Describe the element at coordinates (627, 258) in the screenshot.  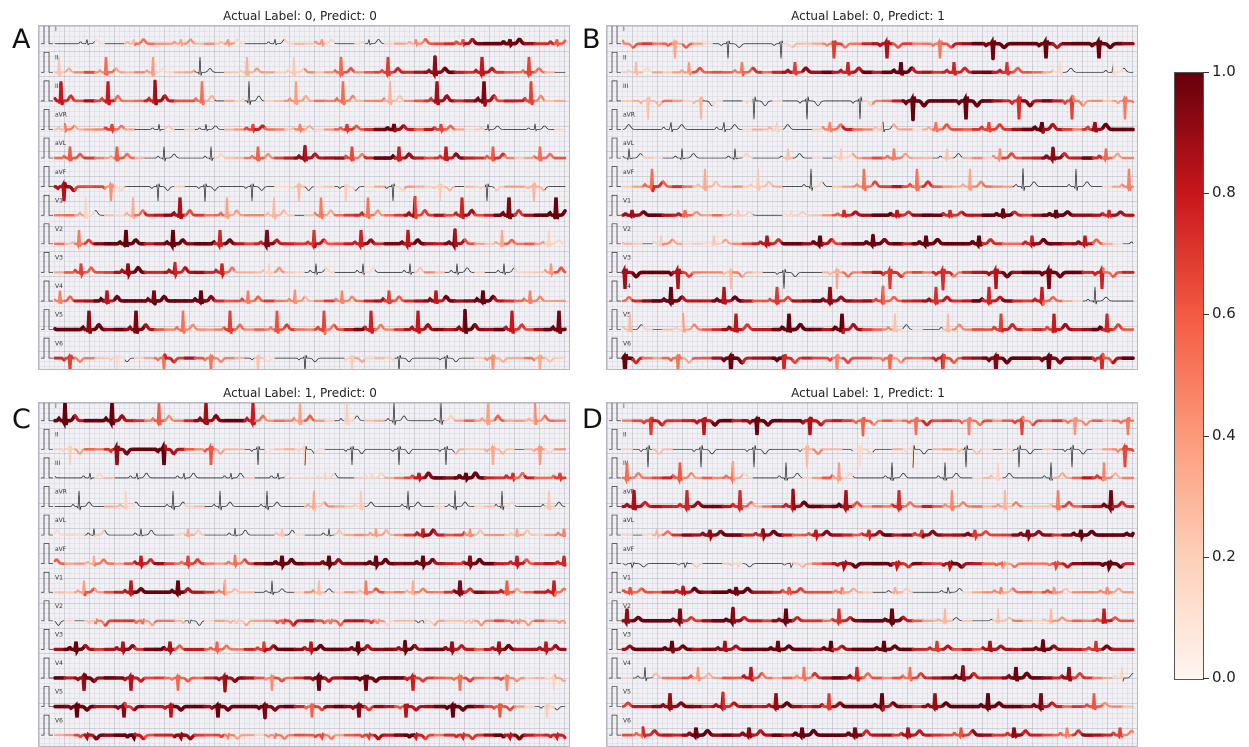
I see `lead-label: V3` at that location.